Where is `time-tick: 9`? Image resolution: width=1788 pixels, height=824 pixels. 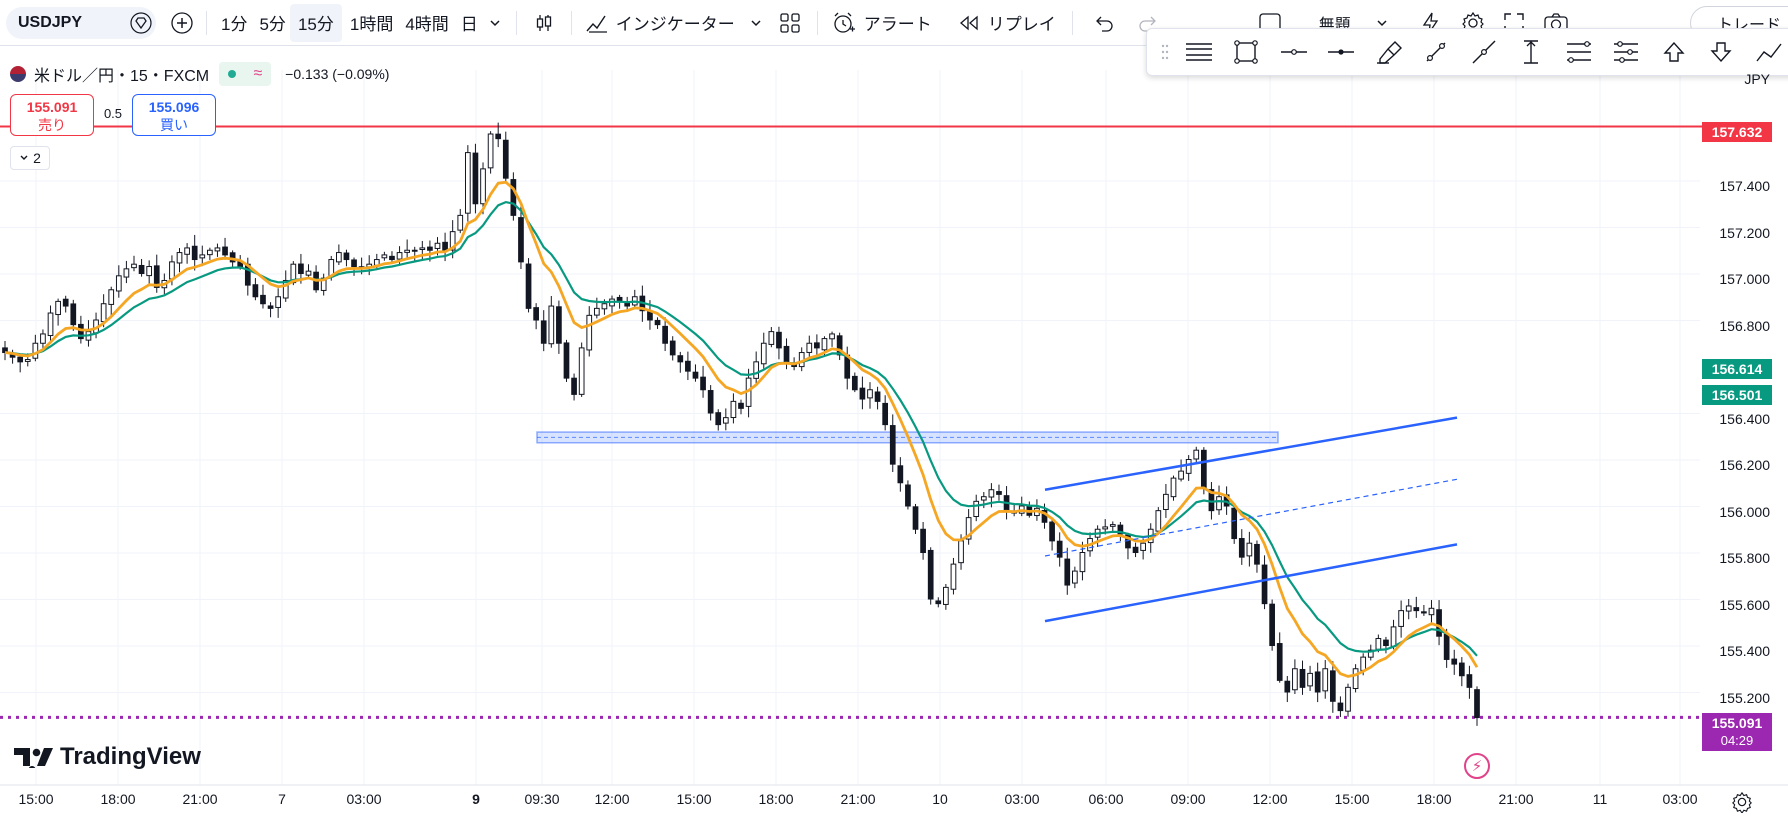
time-tick: 9 is located at coordinates (476, 799).